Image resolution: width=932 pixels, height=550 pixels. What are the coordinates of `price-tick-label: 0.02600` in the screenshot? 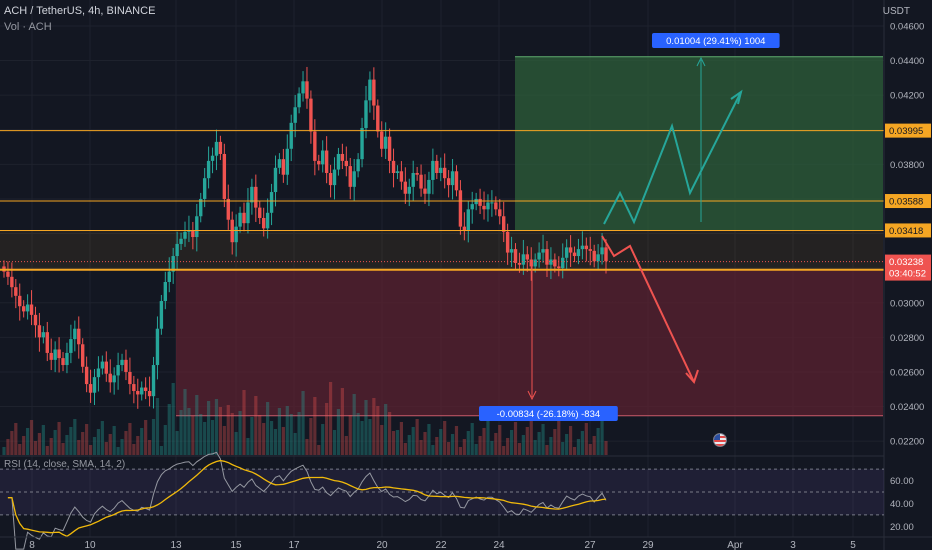 It's located at (907, 372).